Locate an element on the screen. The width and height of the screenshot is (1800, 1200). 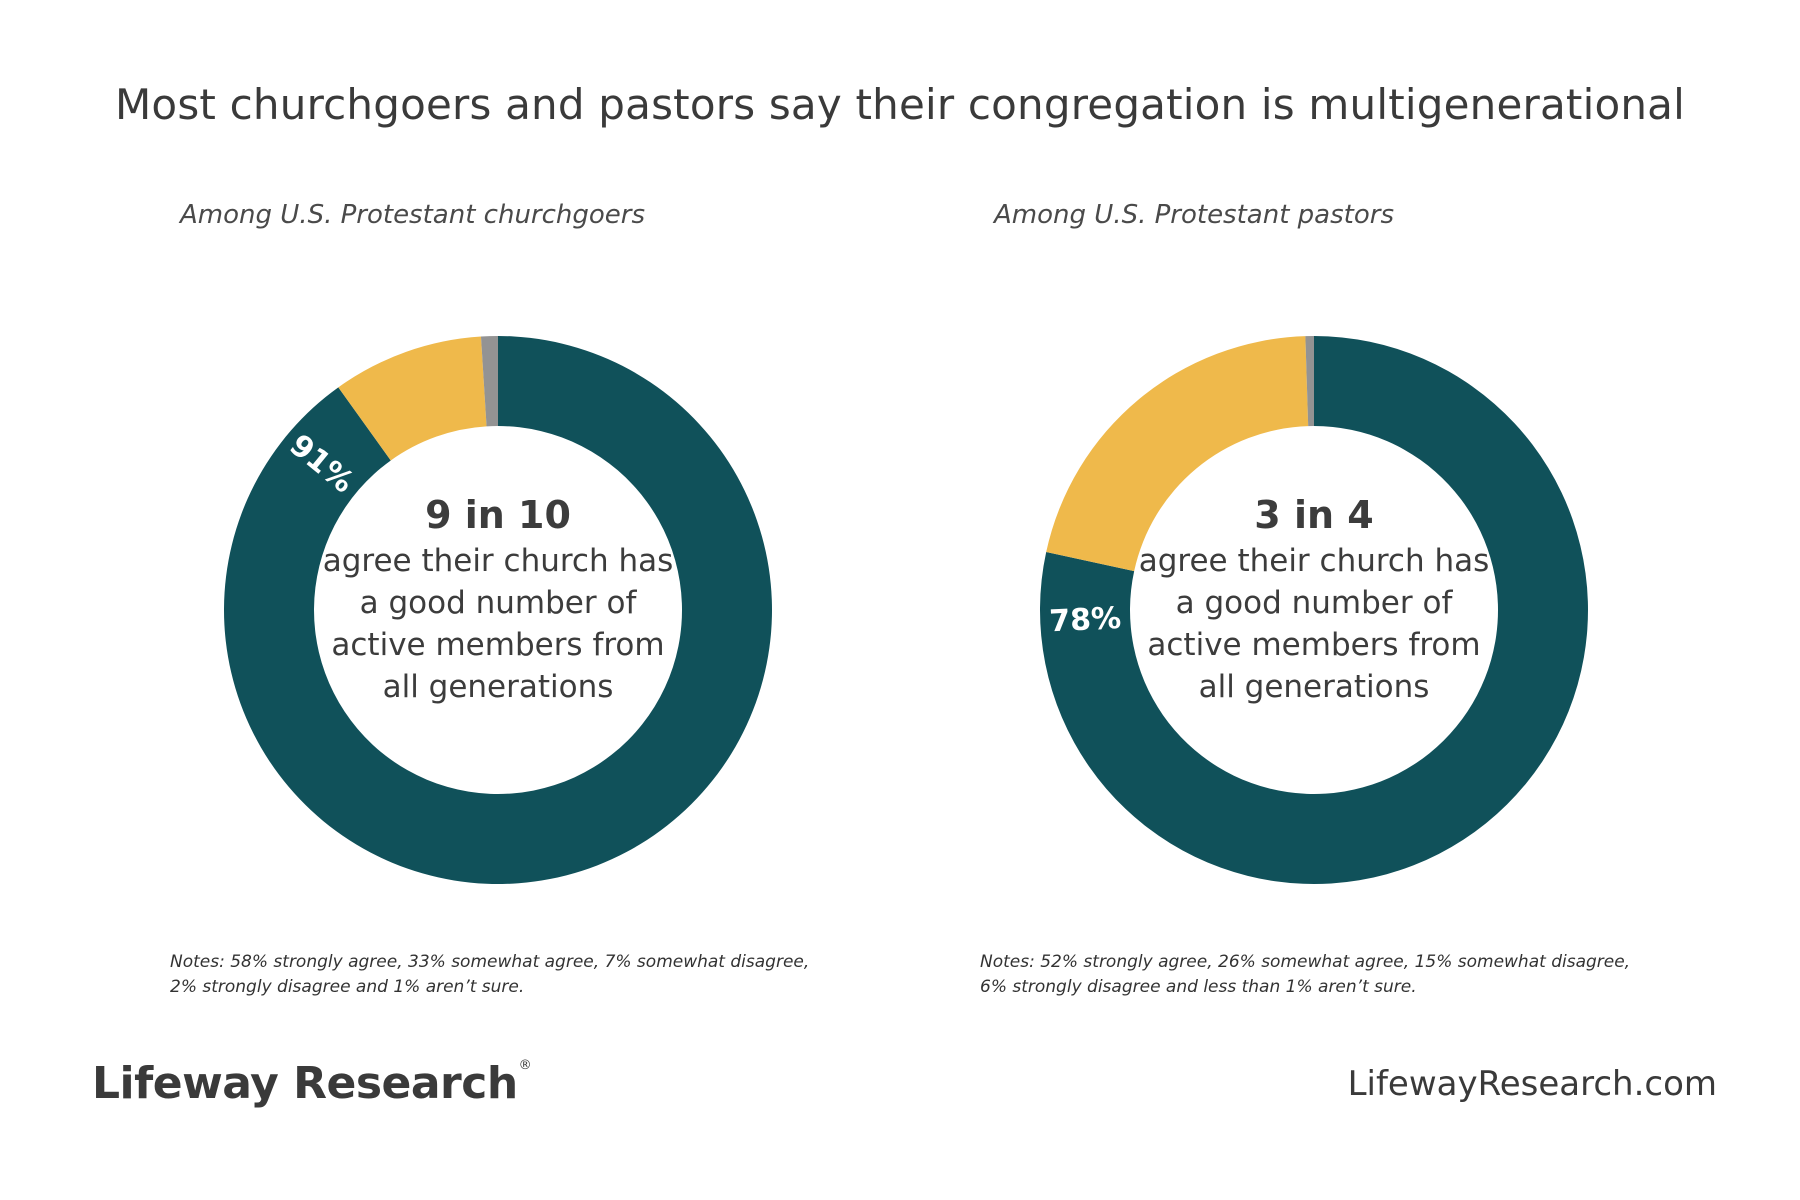
donut-chart-pastors: 78% is located at coordinates (1314, 610).